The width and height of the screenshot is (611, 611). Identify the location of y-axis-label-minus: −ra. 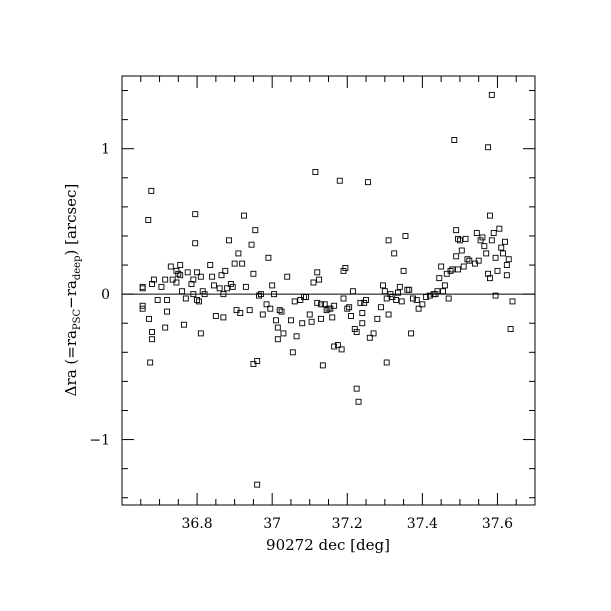
(71, 294).